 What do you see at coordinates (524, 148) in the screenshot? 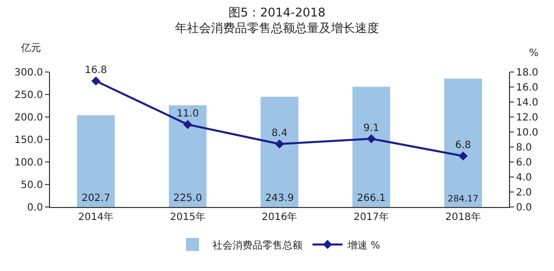
I see `y2-tick-label: 8.0` at bounding box center [524, 148].